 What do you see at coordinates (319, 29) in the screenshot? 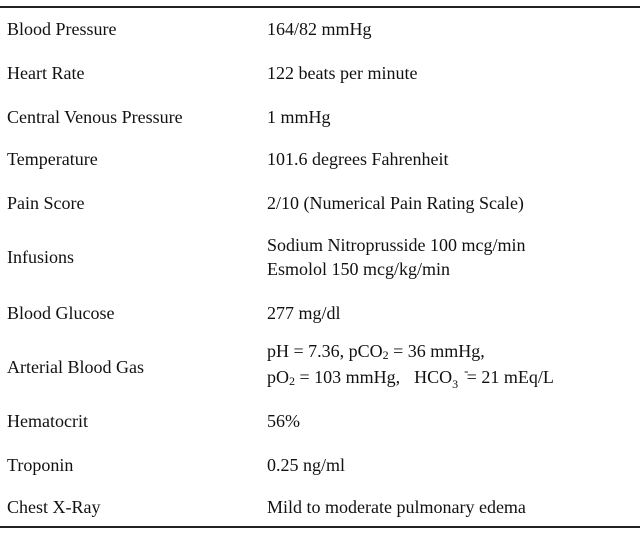
I see `row-value: 164/82 mmHg` at bounding box center [319, 29].